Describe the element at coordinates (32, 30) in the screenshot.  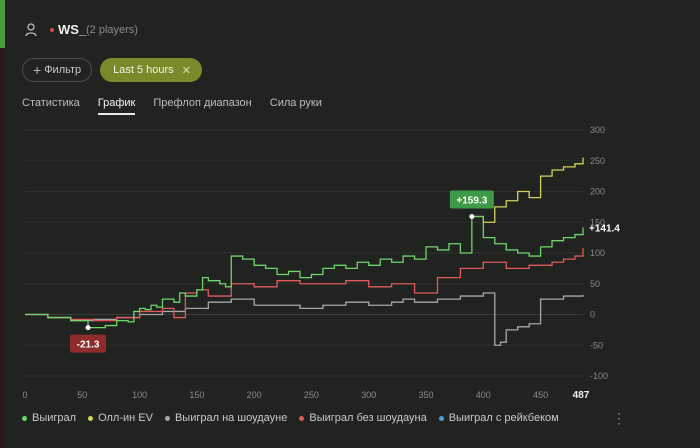
I see `users-icon` at that location.